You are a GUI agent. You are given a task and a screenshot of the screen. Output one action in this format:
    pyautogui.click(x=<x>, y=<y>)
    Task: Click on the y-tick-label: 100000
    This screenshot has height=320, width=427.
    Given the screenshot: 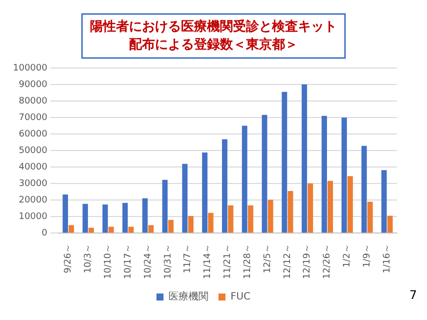 What is the action you would take?
    pyautogui.click(x=30, y=68)
    